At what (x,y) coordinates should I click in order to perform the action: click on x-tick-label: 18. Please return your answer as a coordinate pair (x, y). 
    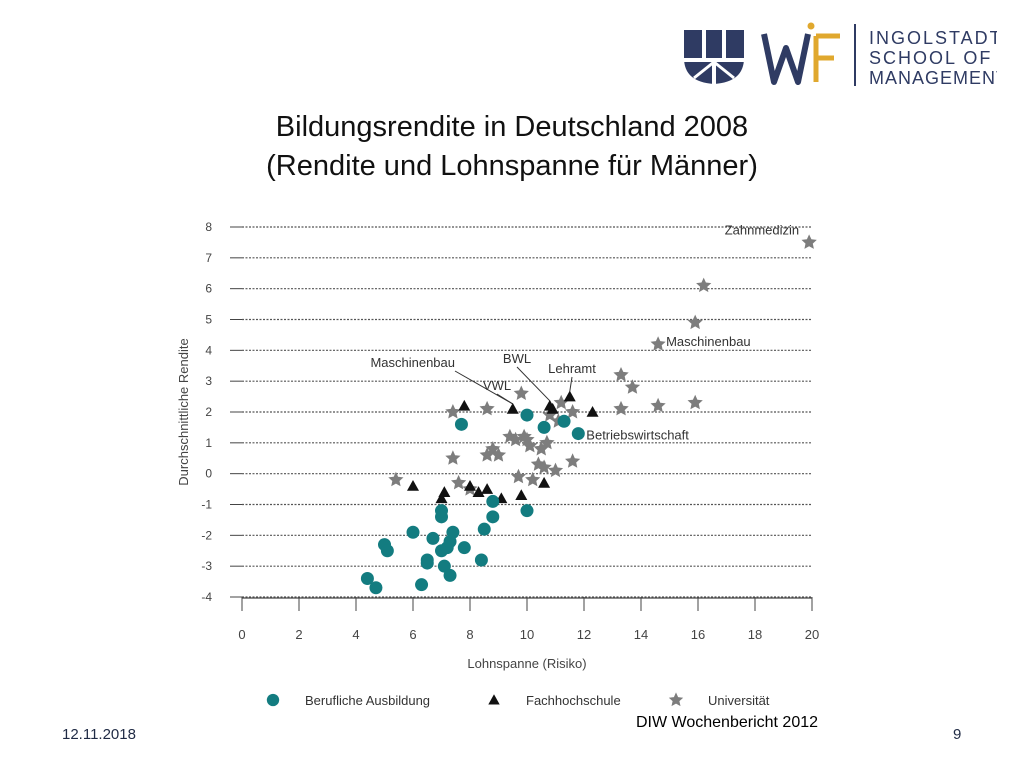
    Looking at the image, I should click on (755, 634).